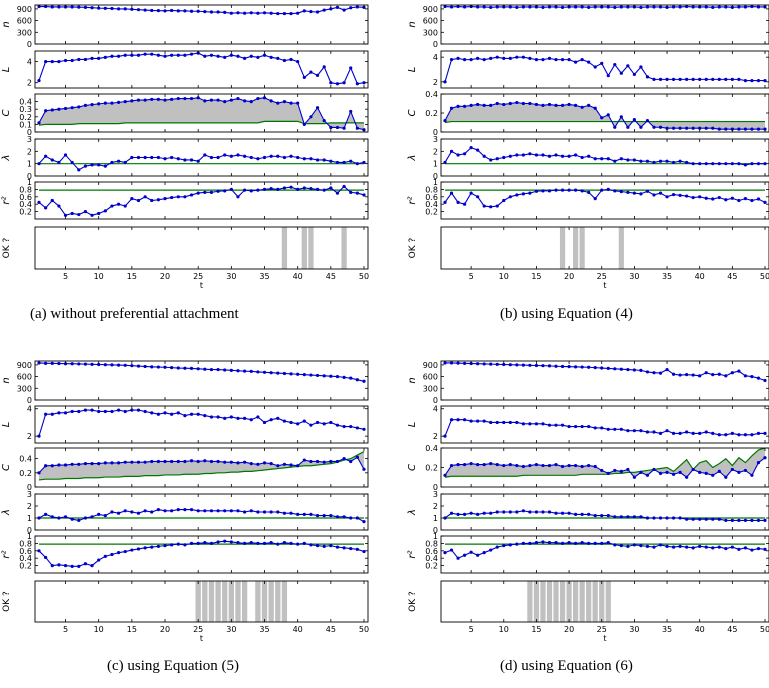  What do you see at coordinates (431, 189) in the screenshot?
I see `ytick-label: 0.8` at bounding box center [431, 189].